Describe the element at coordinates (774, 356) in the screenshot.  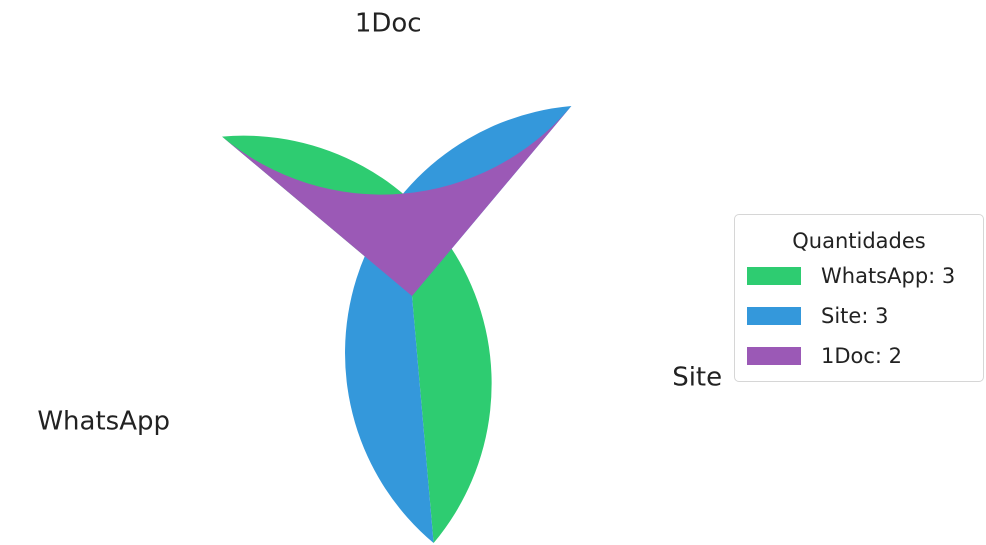
I see `legend-swatch-1doc` at that location.